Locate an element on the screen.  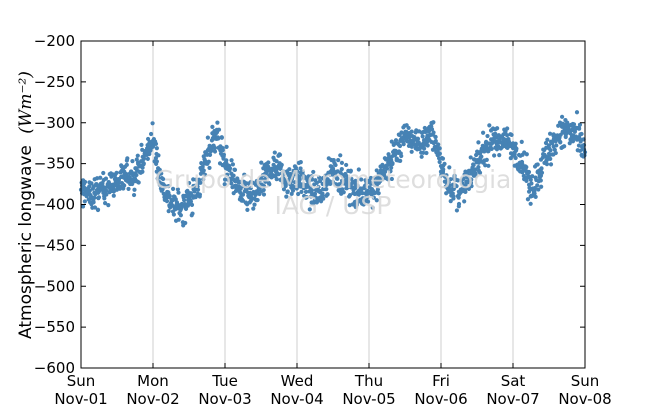
x-tick-date-label: Nov-04 is located at coordinates (296, 399).